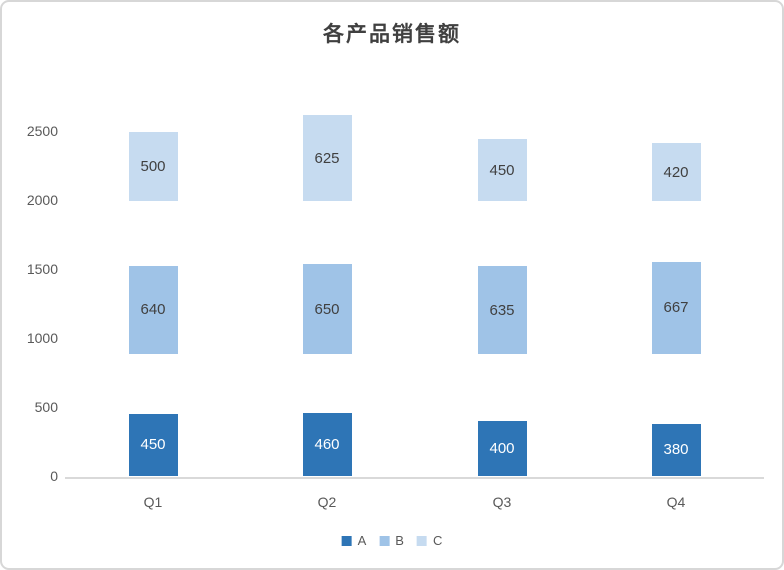  Describe the element at coordinates (153, 502) in the screenshot. I see `x-axis-label-Q1: Q1` at that location.